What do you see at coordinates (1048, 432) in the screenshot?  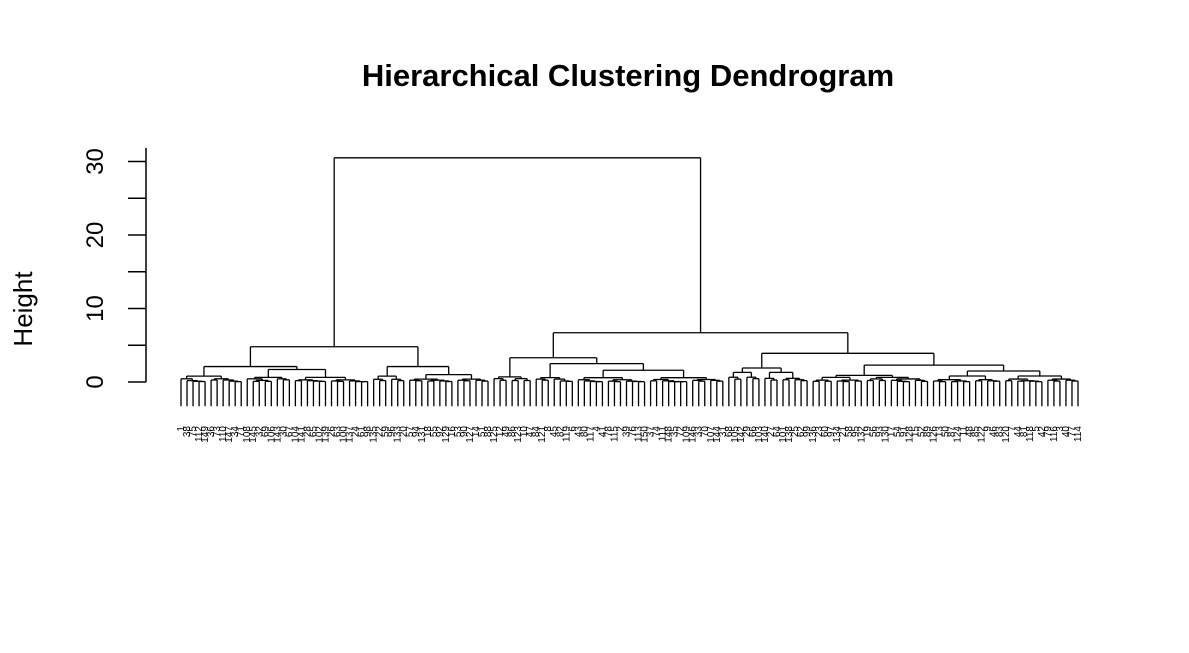 I see `leaf-label: 79` at bounding box center [1048, 432].